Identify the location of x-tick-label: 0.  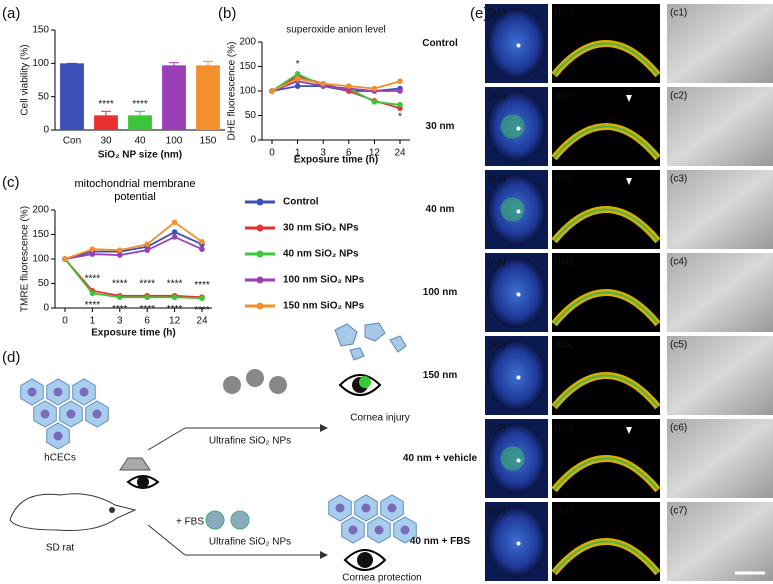
(65, 321).